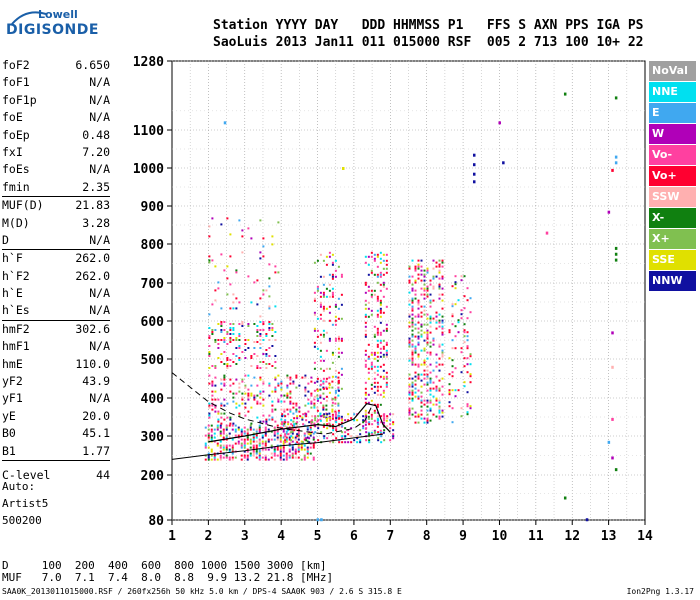 This screenshot has height=600, width=700. Describe the element at coordinates (56, 258) in the screenshot. I see `param-row: h`F 262.0` at that location.